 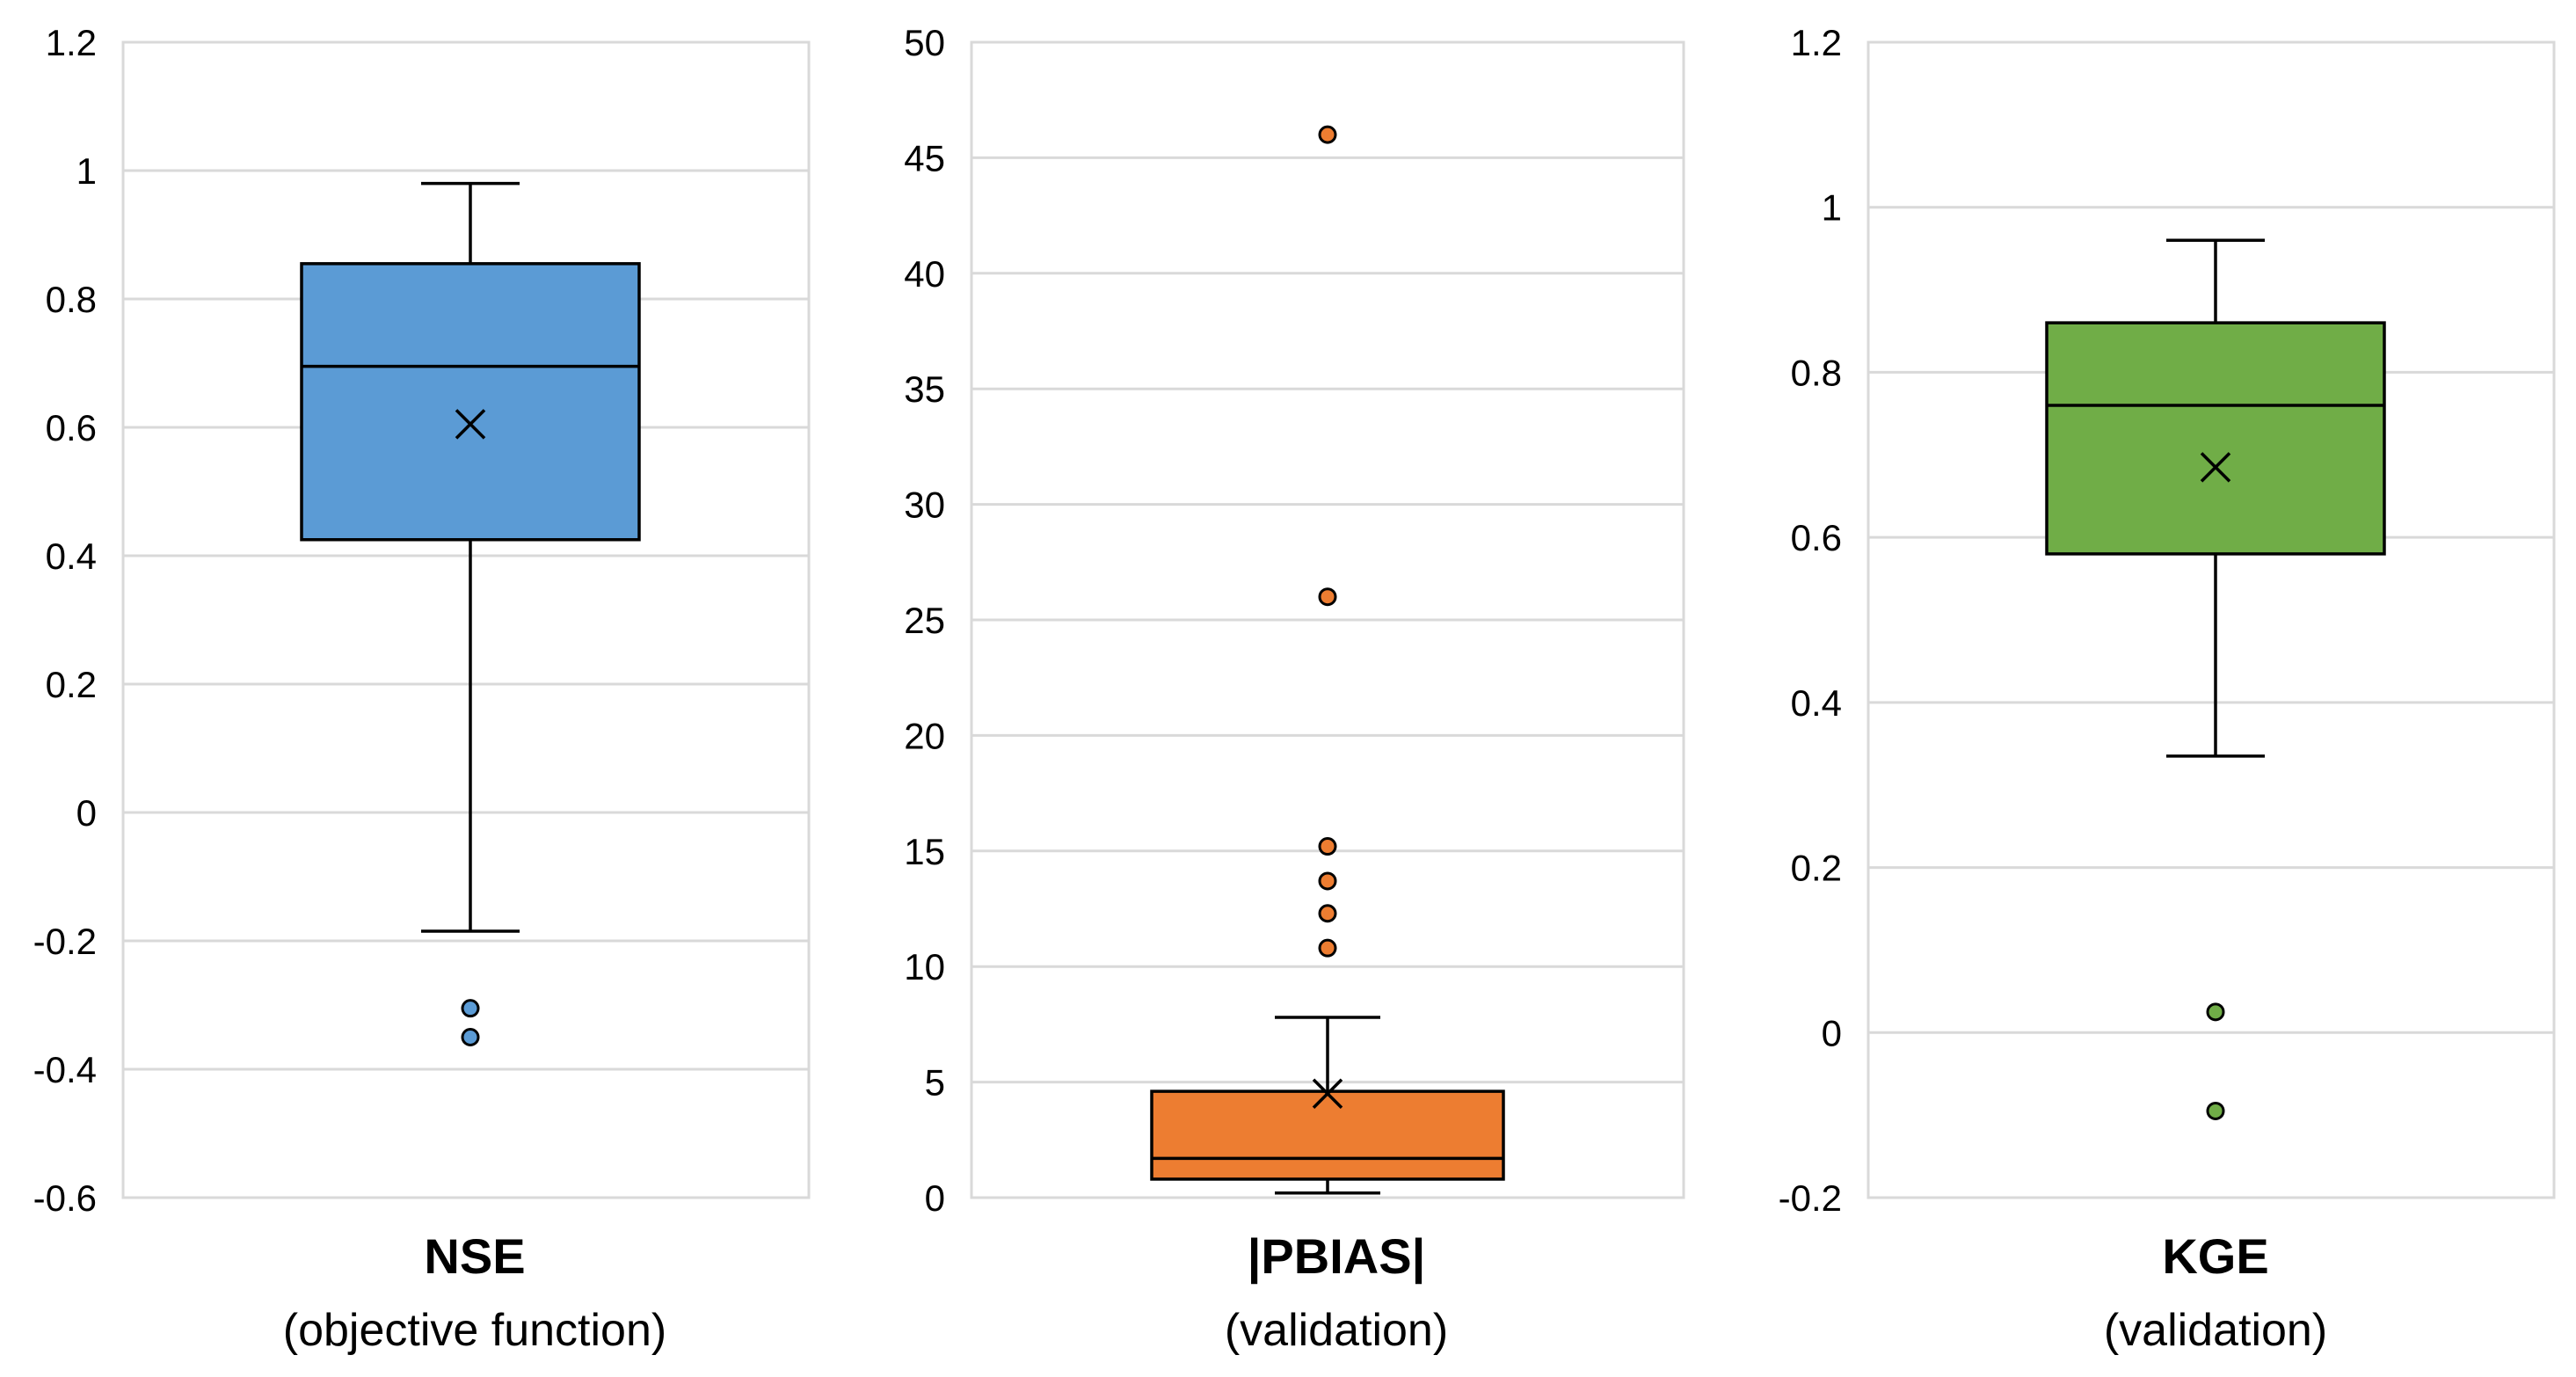 What do you see at coordinates (924, 42) in the screenshot?
I see `y-tick-label: 50` at bounding box center [924, 42].